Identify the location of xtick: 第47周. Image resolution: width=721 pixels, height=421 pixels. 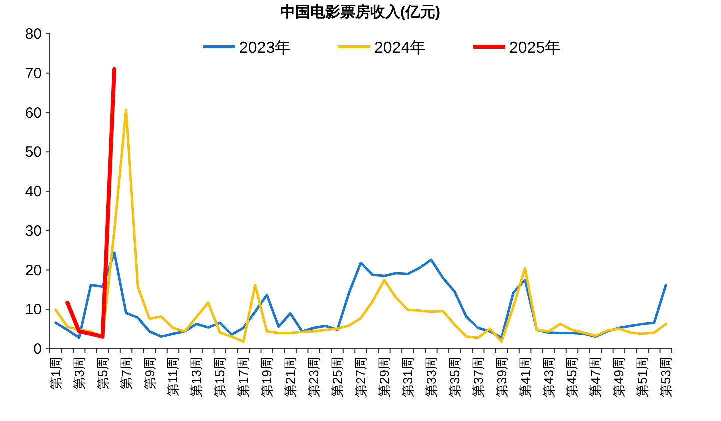
(596, 377).